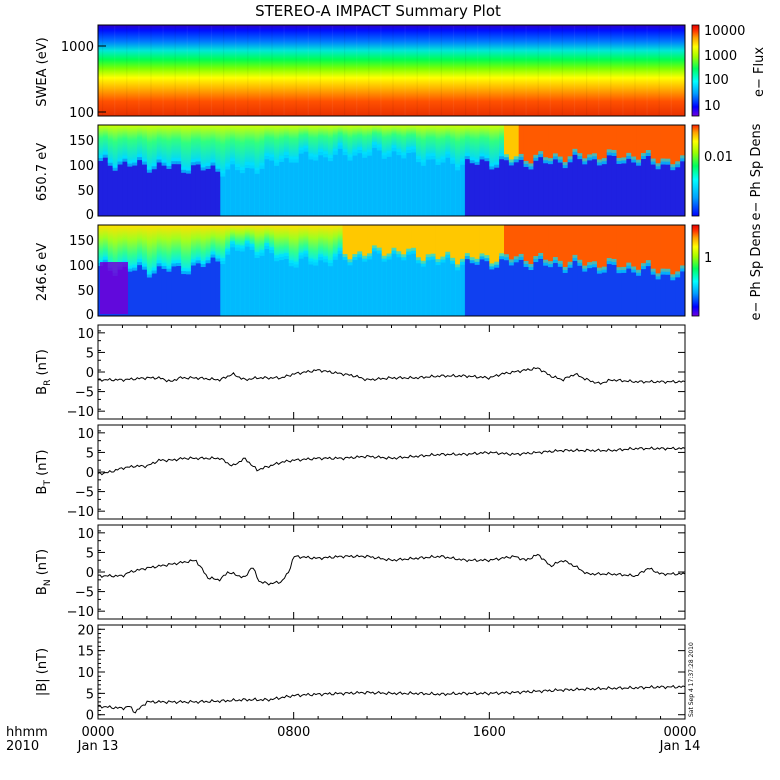 This screenshot has height=780, width=780. What do you see at coordinates (360, 673) in the screenshot?
I see `panel-bmag: 20 15 10 5 0 |B| (nT)` at bounding box center [360, 673].